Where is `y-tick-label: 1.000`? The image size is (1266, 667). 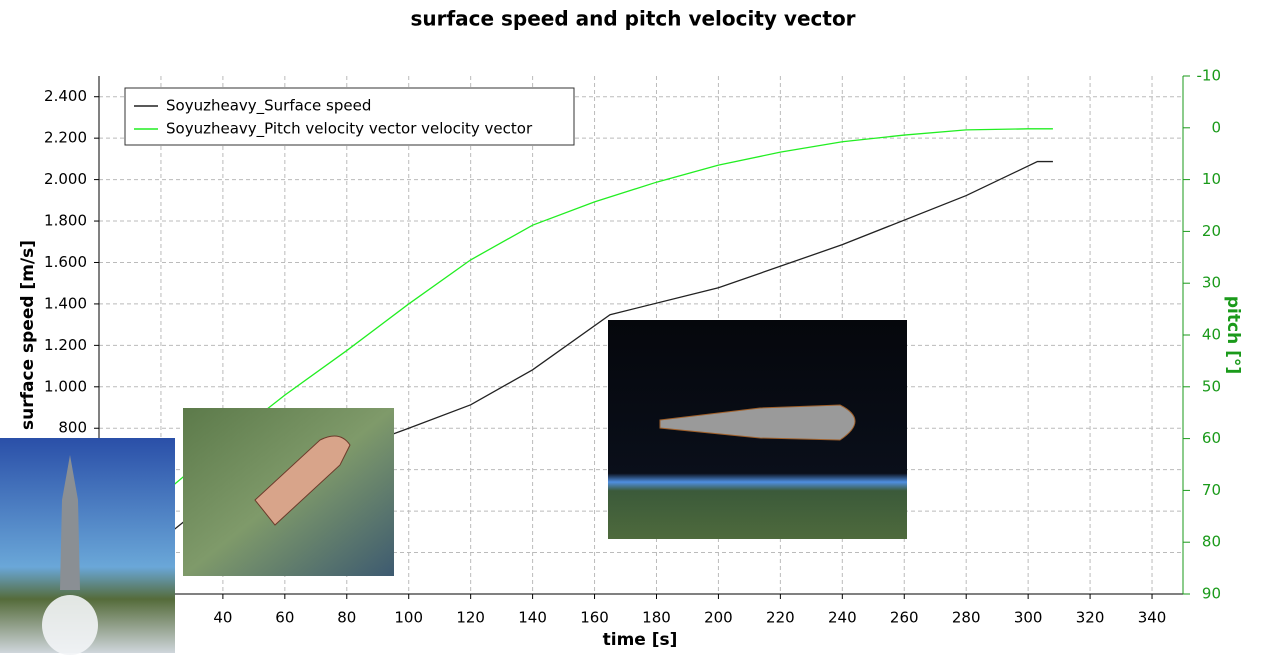 y-tick-label: 1.000 is located at coordinates (65, 386).